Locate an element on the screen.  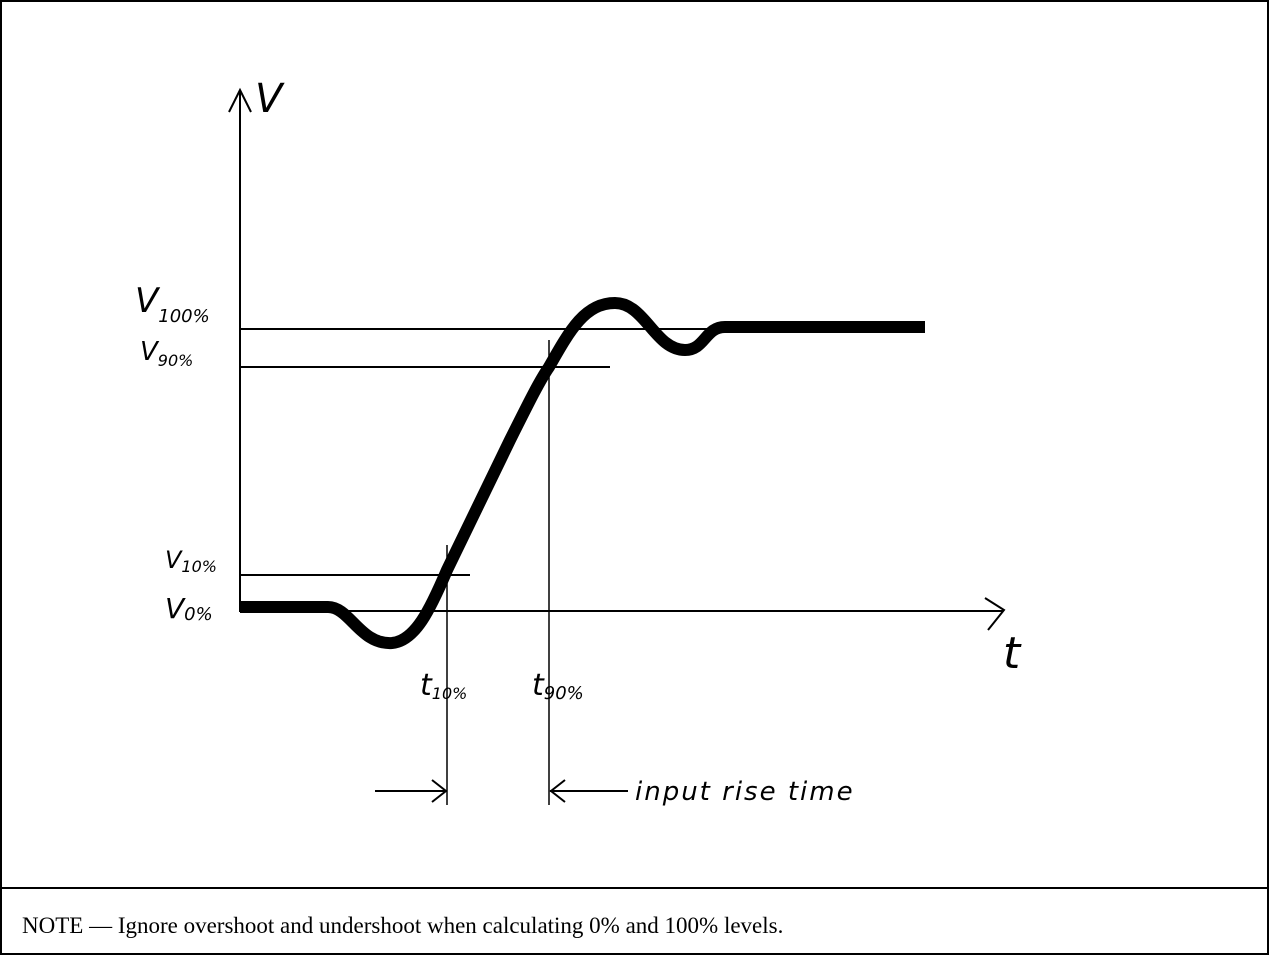
level-label: V90% is located at coordinates (166, 353).